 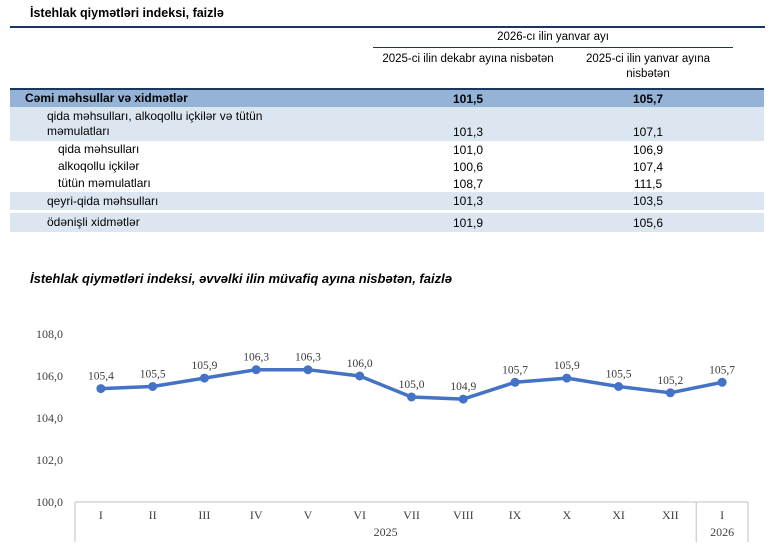 What do you see at coordinates (648, 98) in the screenshot?
I see `value-jan: 105,7` at bounding box center [648, 98].